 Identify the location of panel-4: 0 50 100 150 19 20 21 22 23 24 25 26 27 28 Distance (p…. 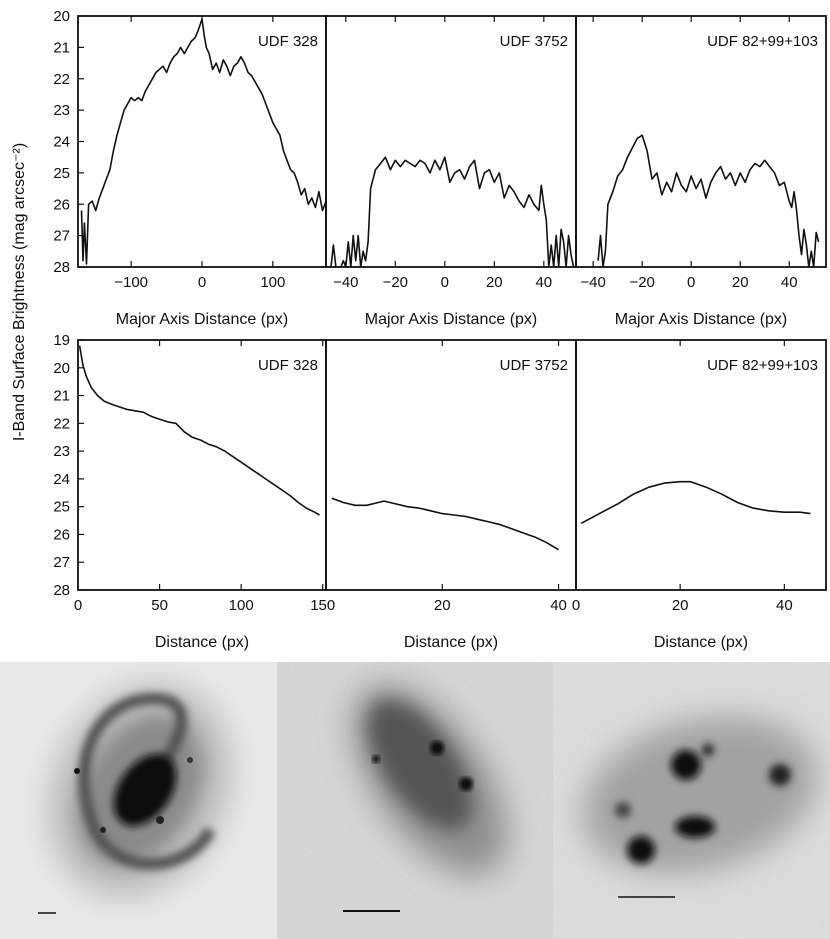
(194, 491).